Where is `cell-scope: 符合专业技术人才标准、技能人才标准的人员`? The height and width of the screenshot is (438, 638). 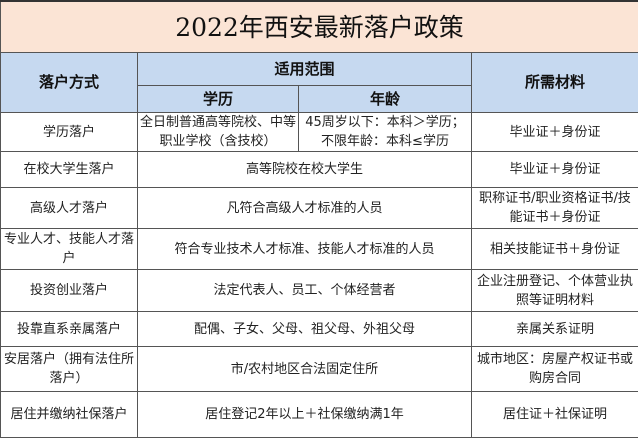
cell-scope: 符合专业技术人才标准、技能人才标准的人员 is located at coordinates (305, 249).